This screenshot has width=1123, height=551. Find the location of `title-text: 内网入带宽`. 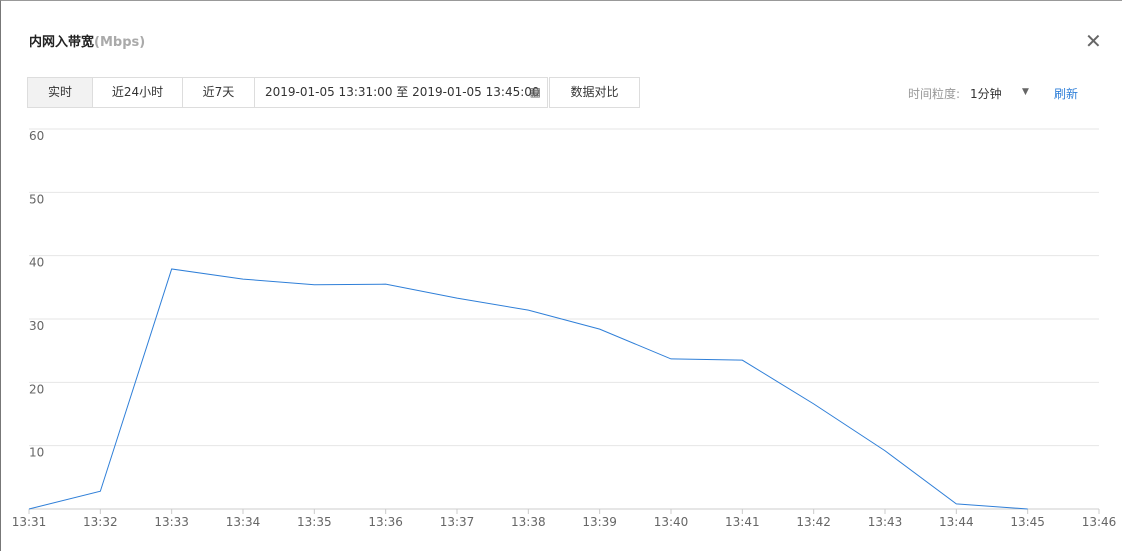

title-text: 内网入带宽 is located at coordinates (62, 42).